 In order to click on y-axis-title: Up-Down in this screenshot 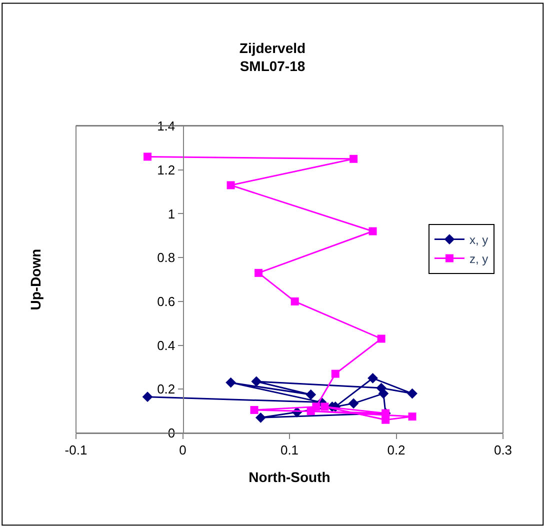, I will do `click(35, 279)`.